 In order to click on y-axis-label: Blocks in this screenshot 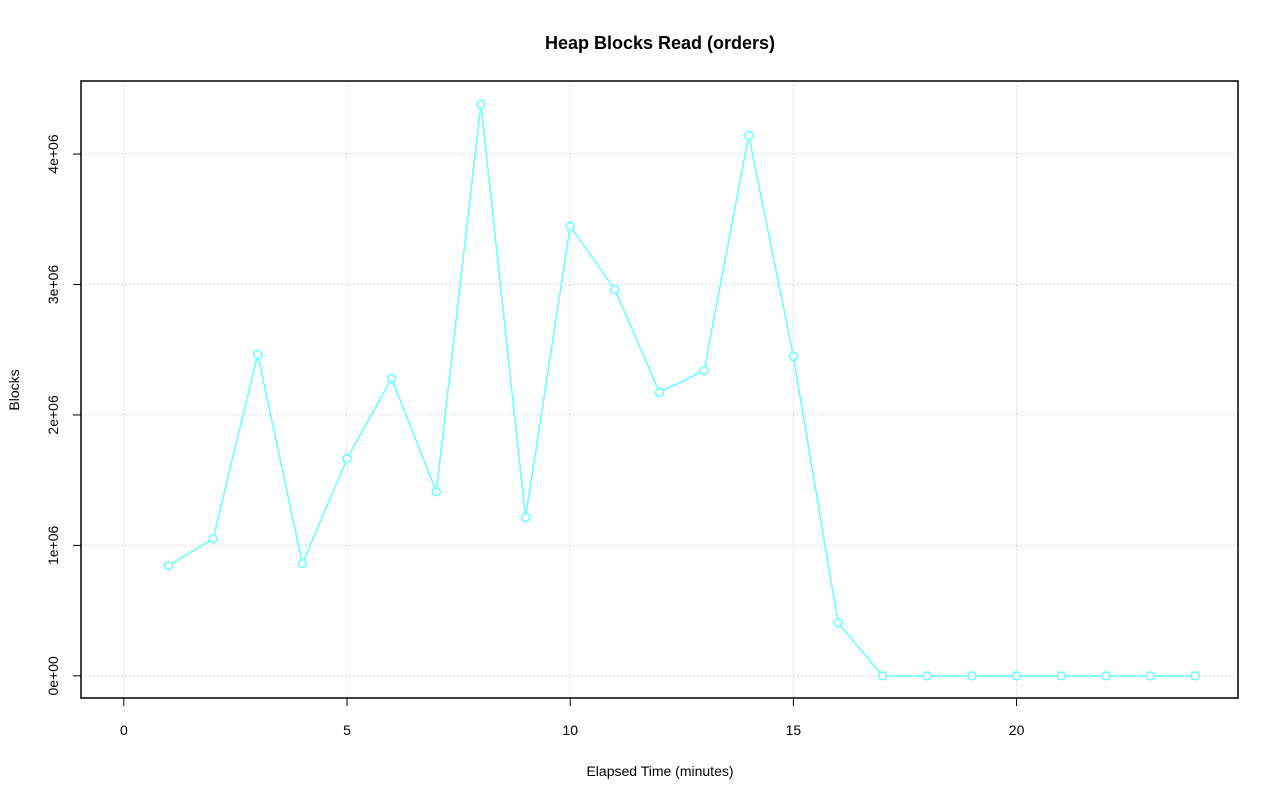, I will do `click(14, 389)`.